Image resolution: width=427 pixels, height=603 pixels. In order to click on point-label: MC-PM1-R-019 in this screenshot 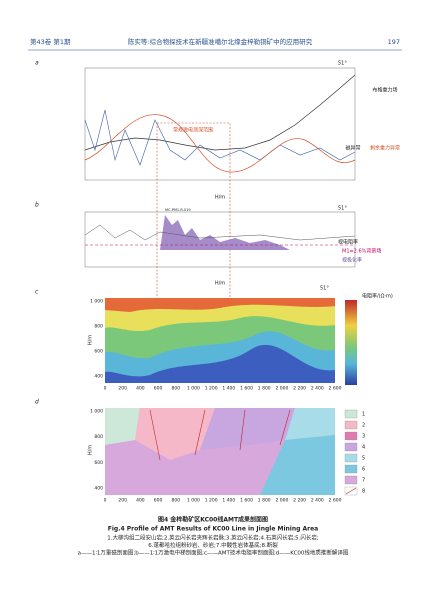, I will do `click(178, 210)`.